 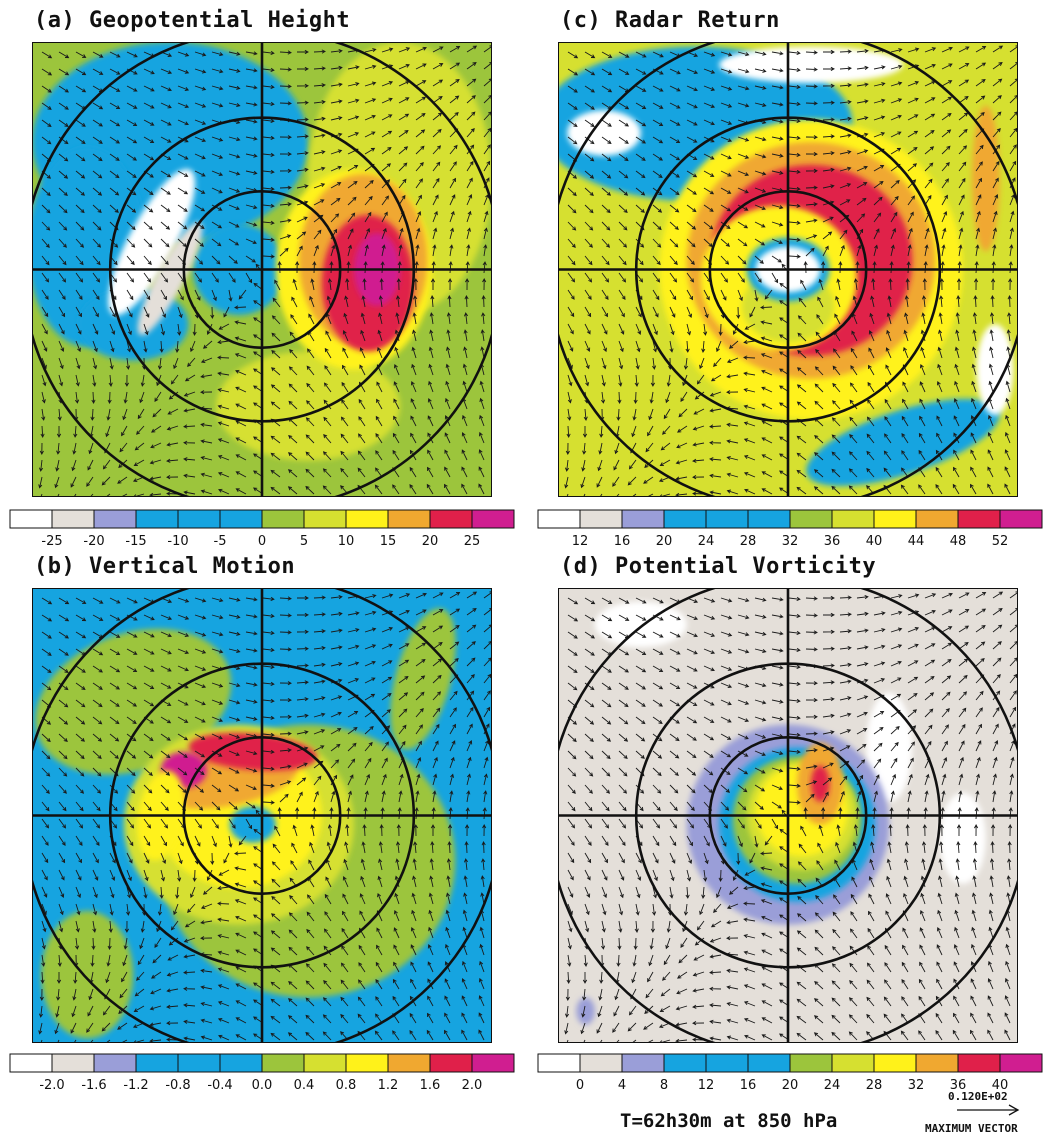 What do you see at coordinates (916, 1085) in the screenshot?
I see `colorbar-tick-label: 32` at bounding box center [916, 1085].